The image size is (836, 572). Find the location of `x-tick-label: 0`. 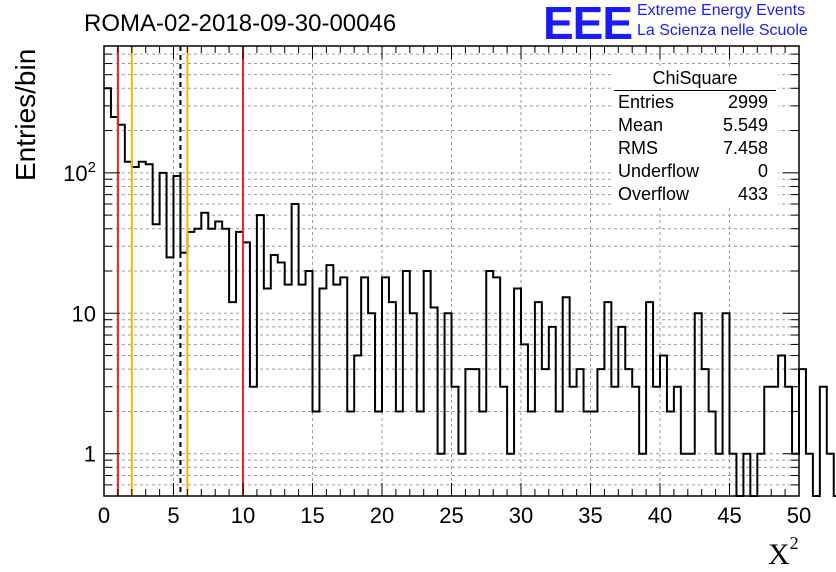

x-tick-label: 0 is located at coordinates (104, 515).